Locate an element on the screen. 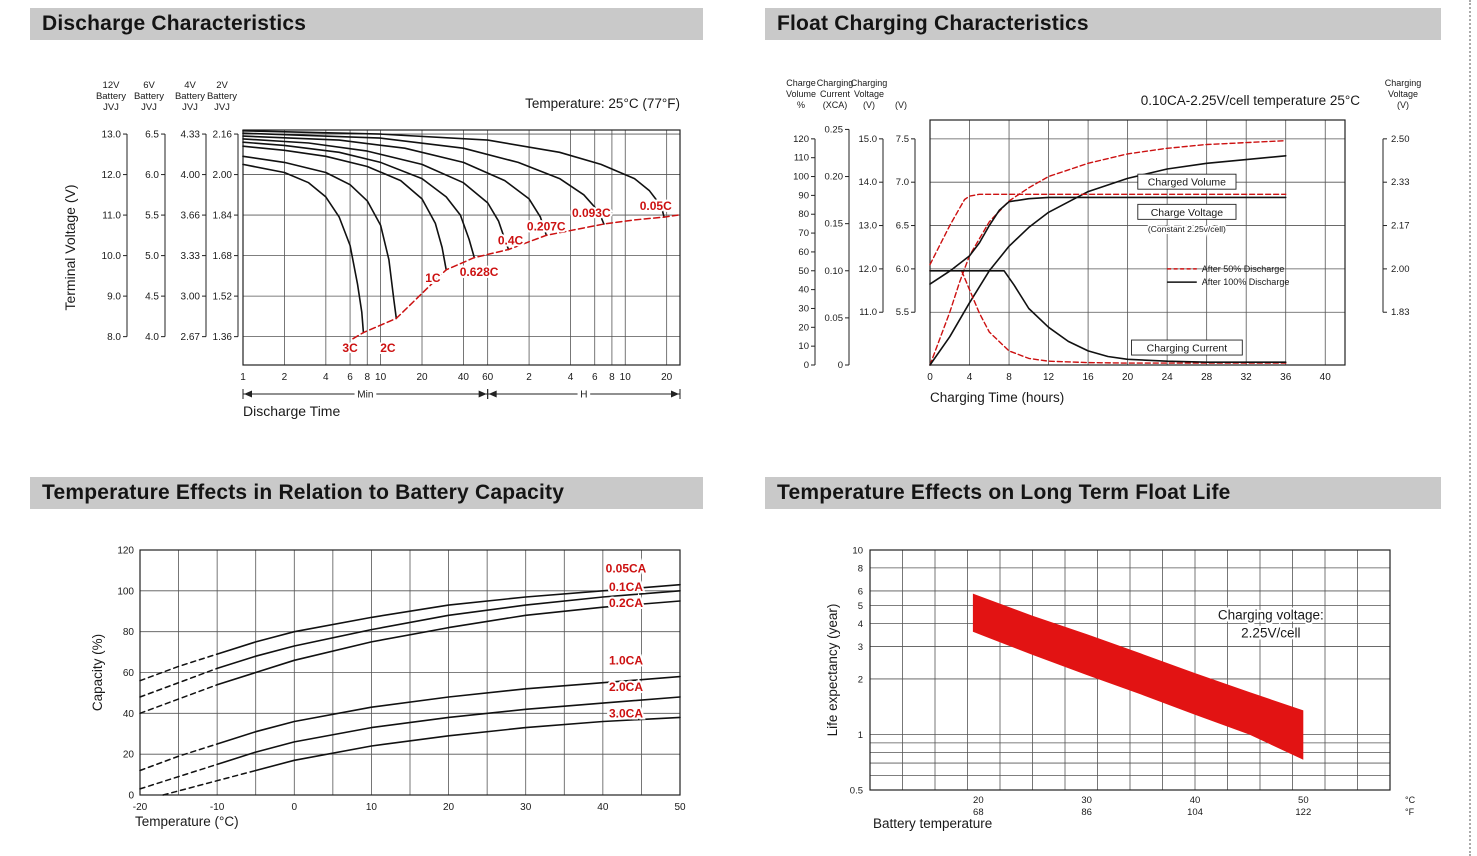 The height and width of the screenshot is (856, 1477). y-tick-label: 2.00 is located at coordinates (1400, 269).